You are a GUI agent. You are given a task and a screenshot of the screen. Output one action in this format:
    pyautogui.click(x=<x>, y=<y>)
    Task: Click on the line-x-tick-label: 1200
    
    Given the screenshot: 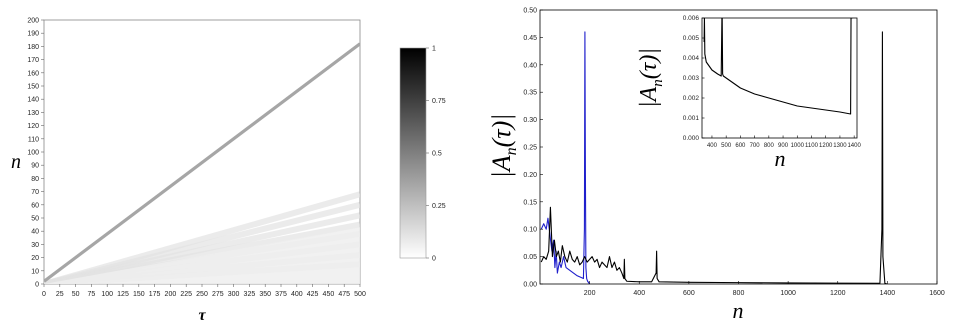 What is the action you would take?
    pyautogui.click(x=838, y=293)
    